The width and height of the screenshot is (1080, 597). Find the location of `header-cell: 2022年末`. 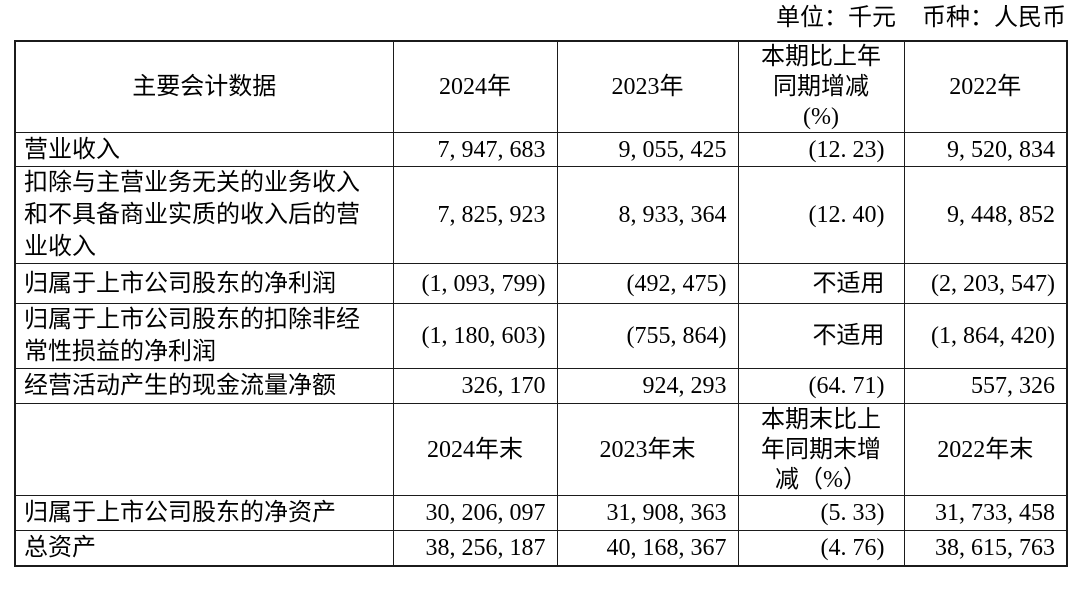

header-cell: 2022年末 is located at coordinates (985, 449).